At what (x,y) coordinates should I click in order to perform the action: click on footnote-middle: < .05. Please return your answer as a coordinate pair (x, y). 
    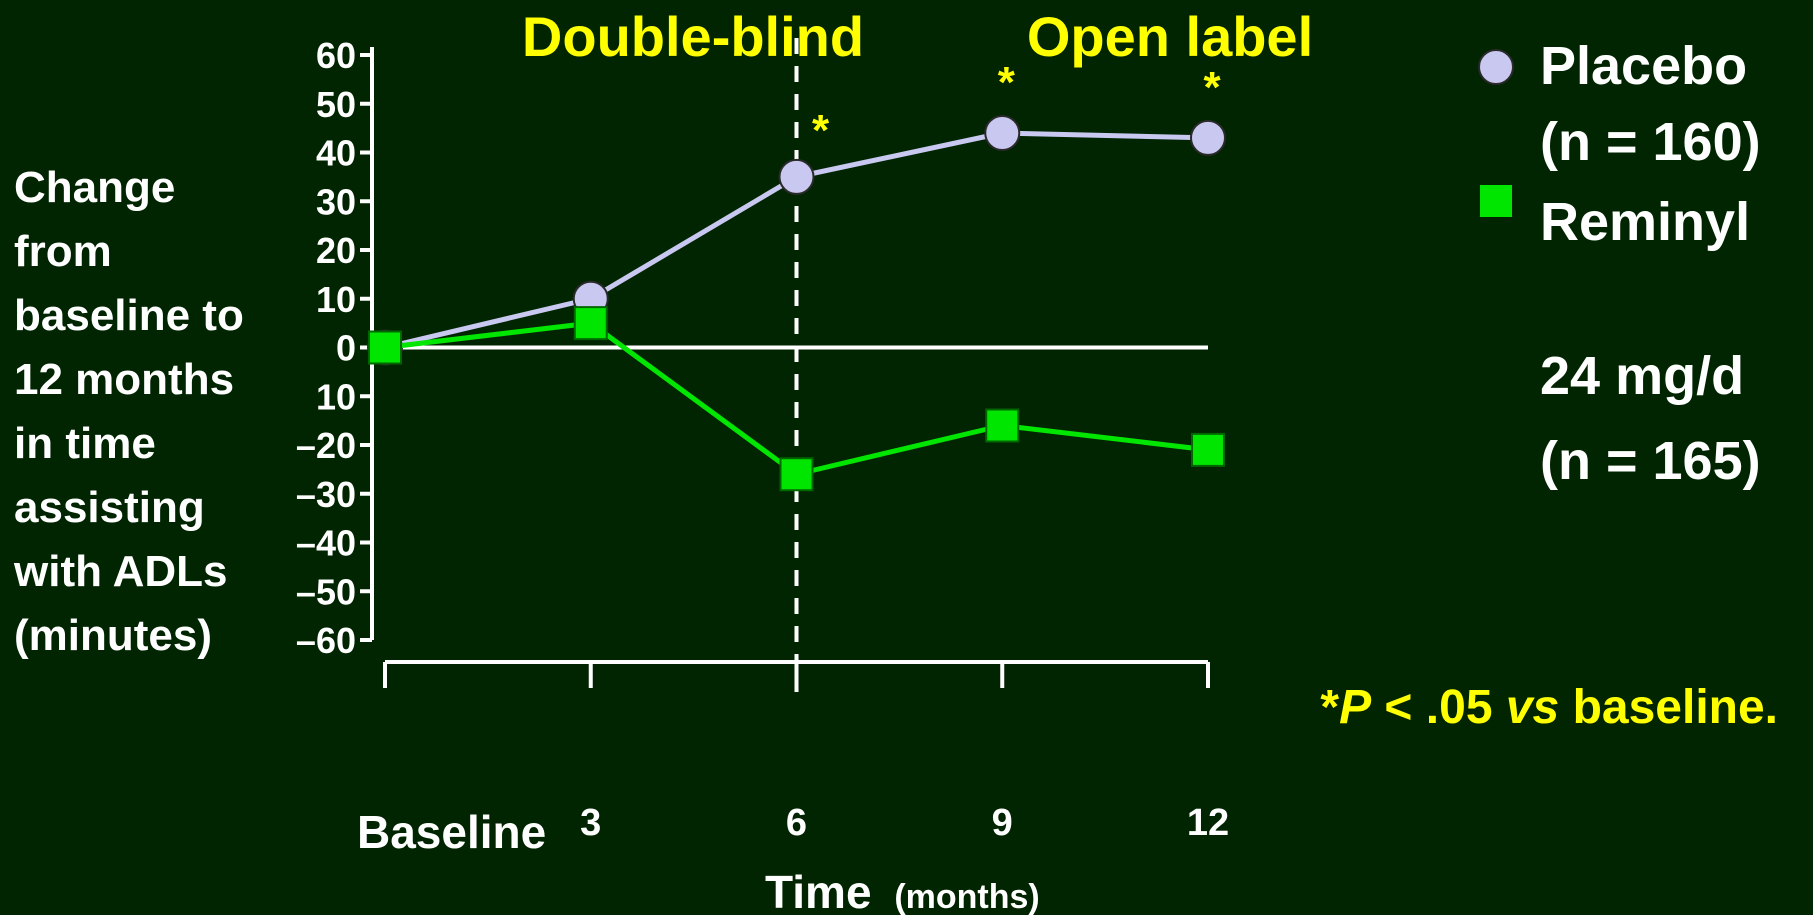
    Looking at the image, I should click on (1438, 707).